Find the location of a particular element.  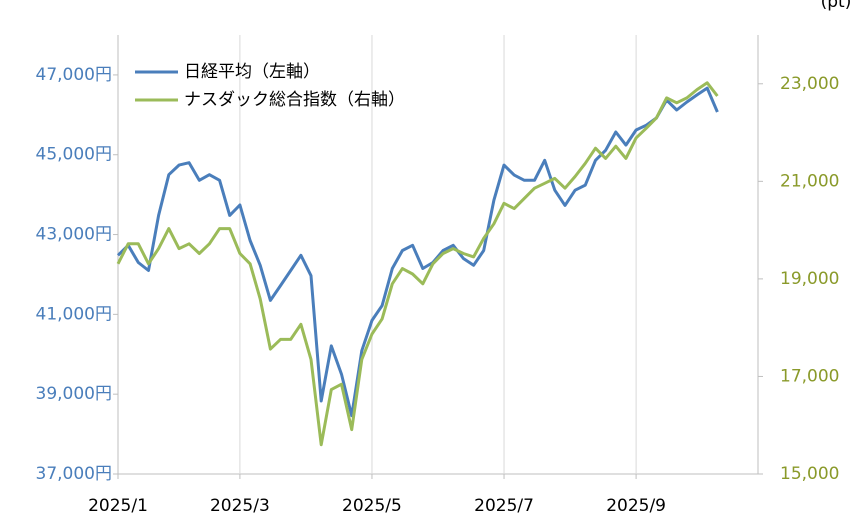

legend-label: 日経平均（左軸） is located at coordinates (252, 72).